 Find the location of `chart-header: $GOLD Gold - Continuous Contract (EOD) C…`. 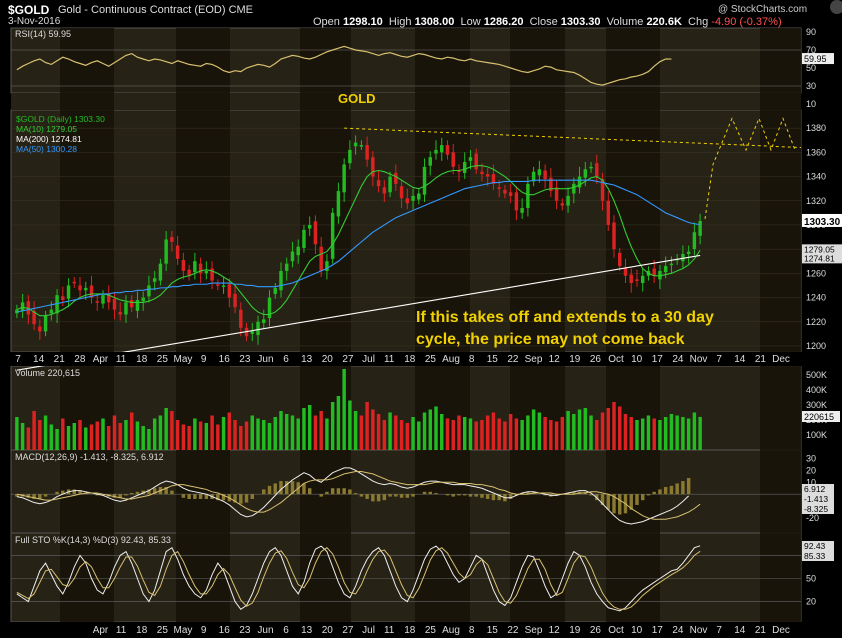

chart-header: $GOLD Gold - Continuous Contract (EOD) C… is located at coordinates (421, 14).